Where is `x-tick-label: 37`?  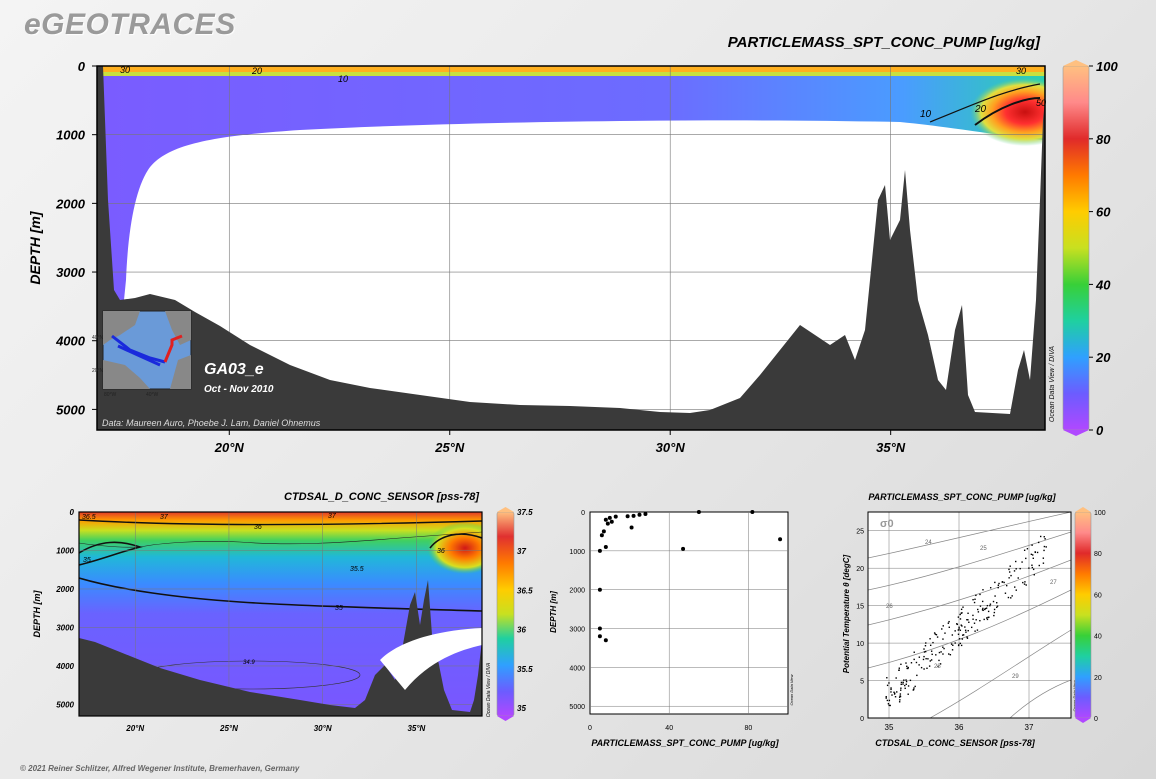
x-tick-label: 37 is located at coordinates (1029, 727).